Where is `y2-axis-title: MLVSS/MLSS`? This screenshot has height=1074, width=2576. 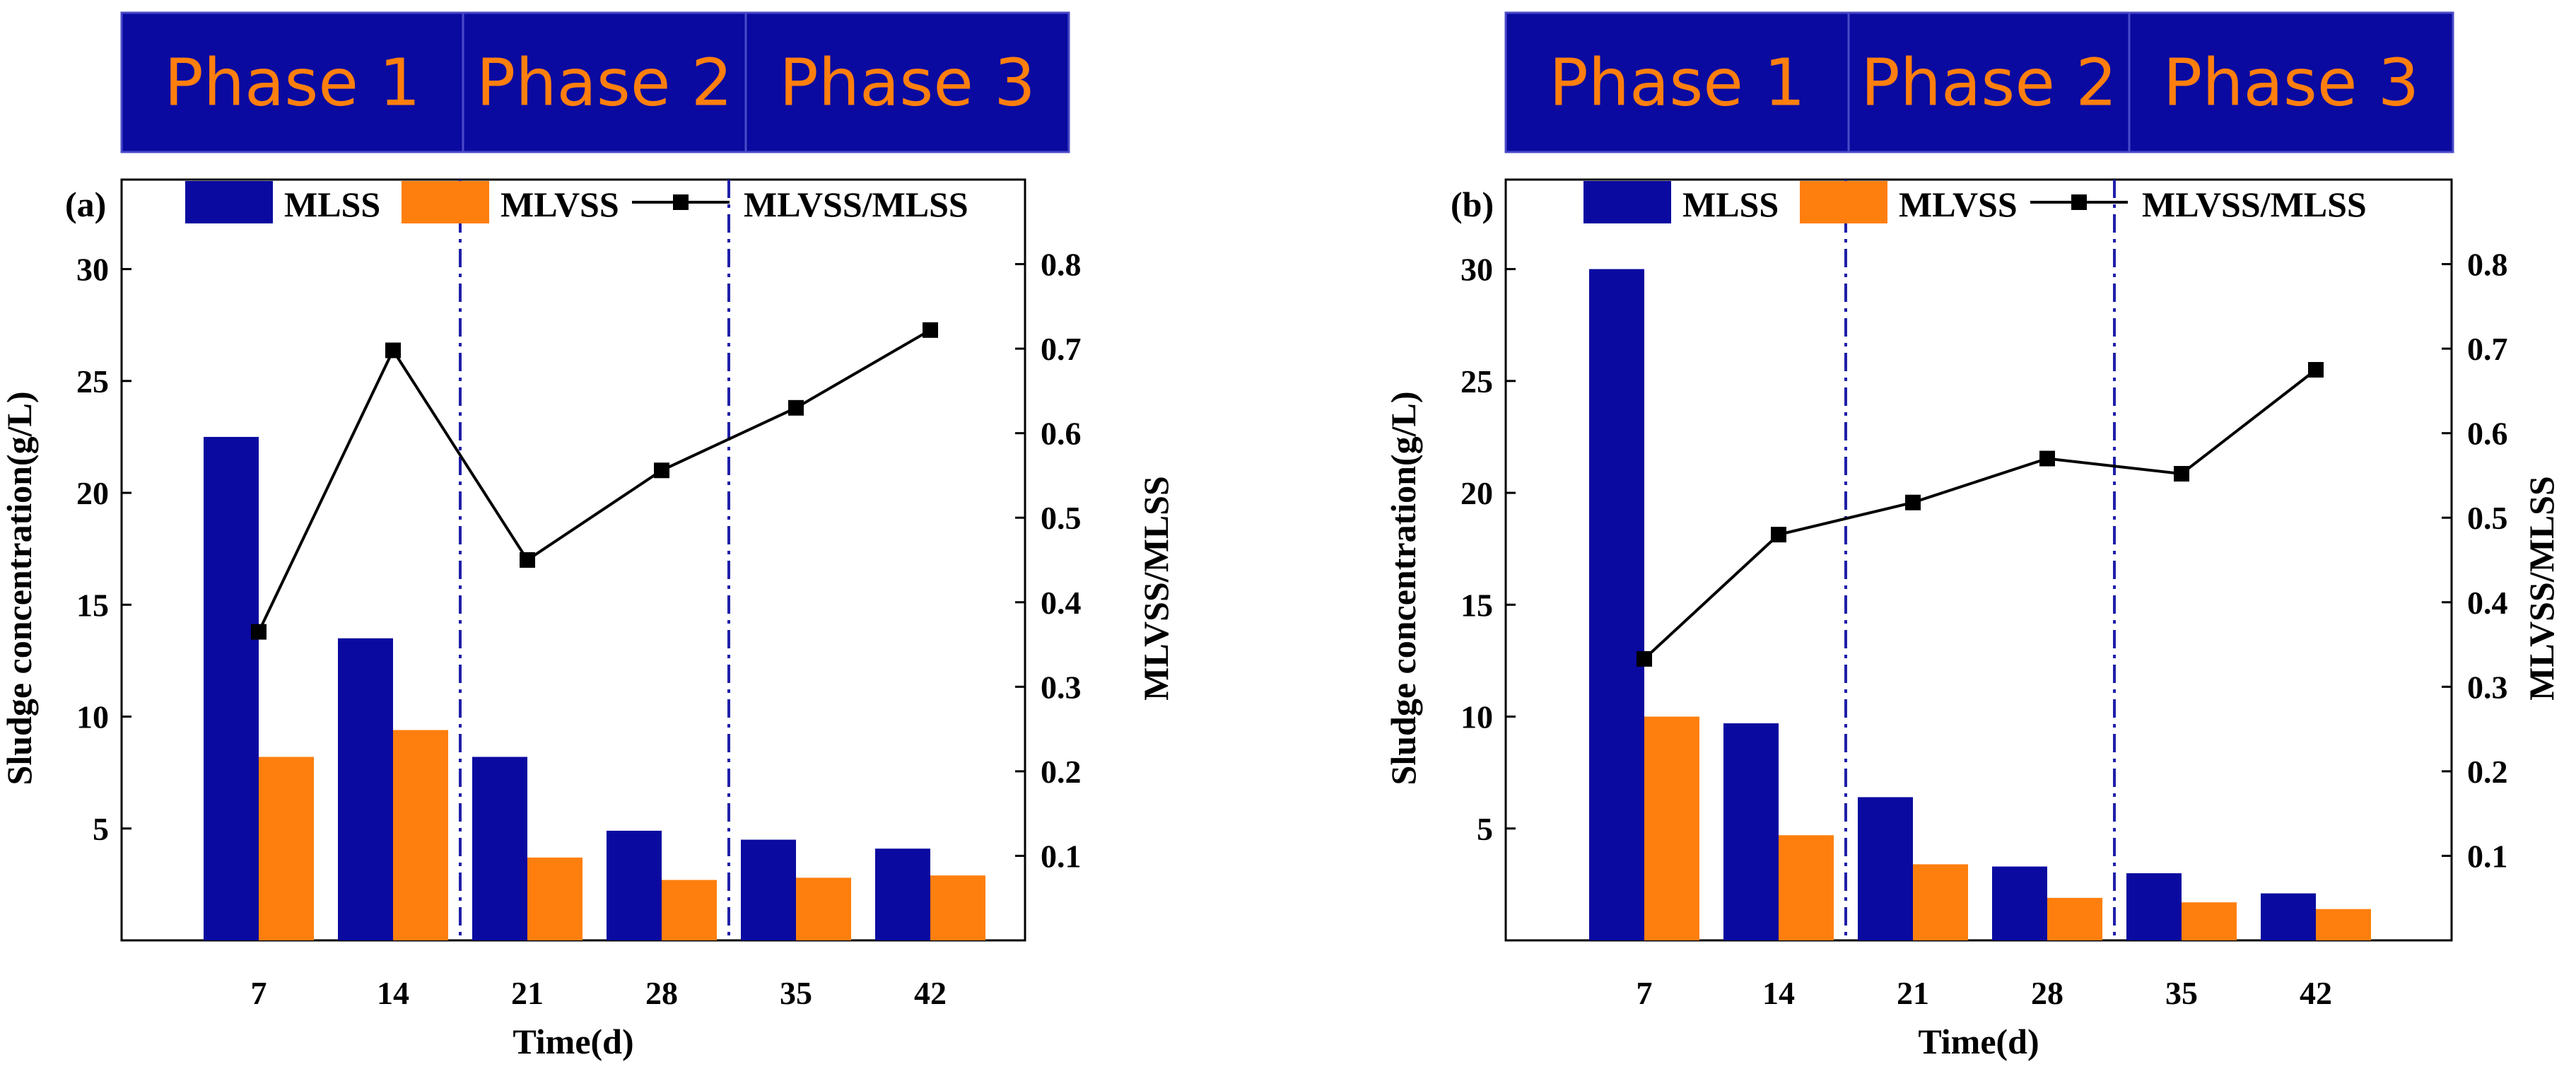 y2-axis-title: MLVSS/MLSS is located at coordinates (1156, 588).